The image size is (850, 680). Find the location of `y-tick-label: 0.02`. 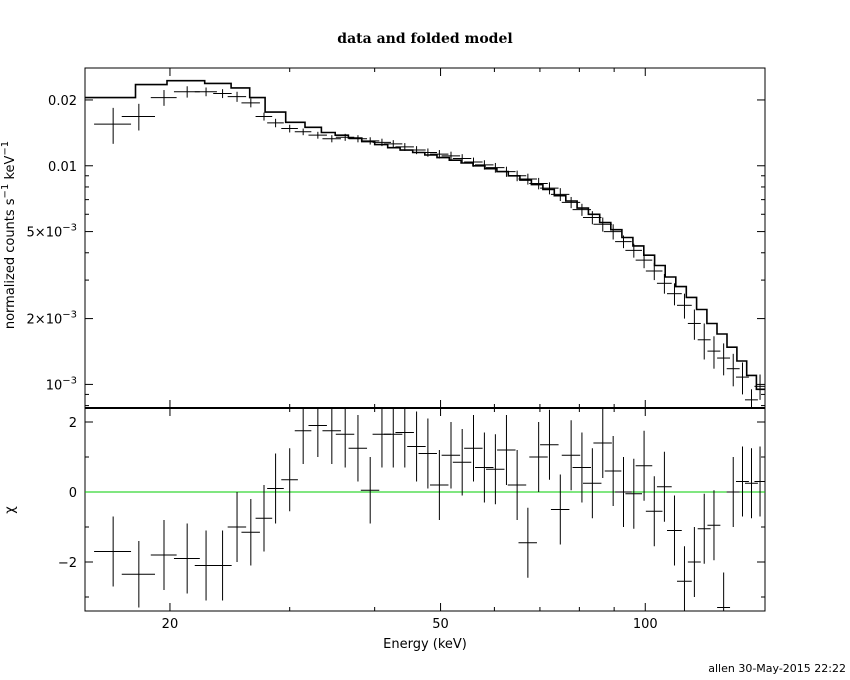

y-tick-label: 0.02 is located at coordinates (62, 101).